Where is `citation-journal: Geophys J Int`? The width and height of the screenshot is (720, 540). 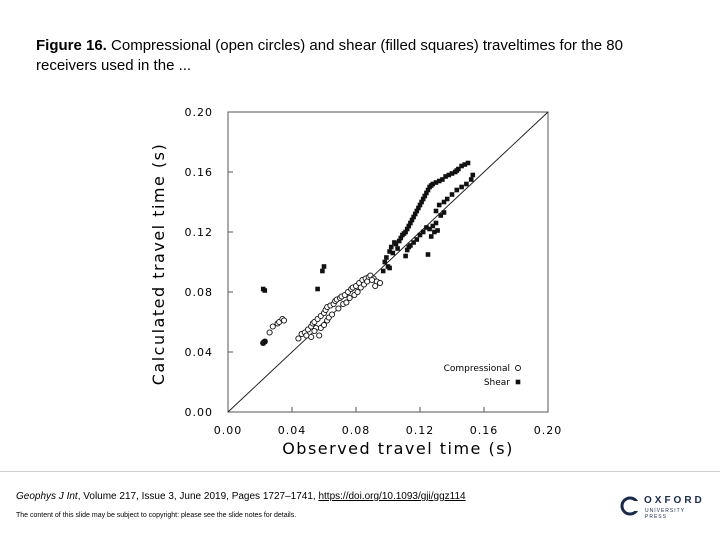 citation-journal: Geophys J Int is located at coordinates (47, 496).